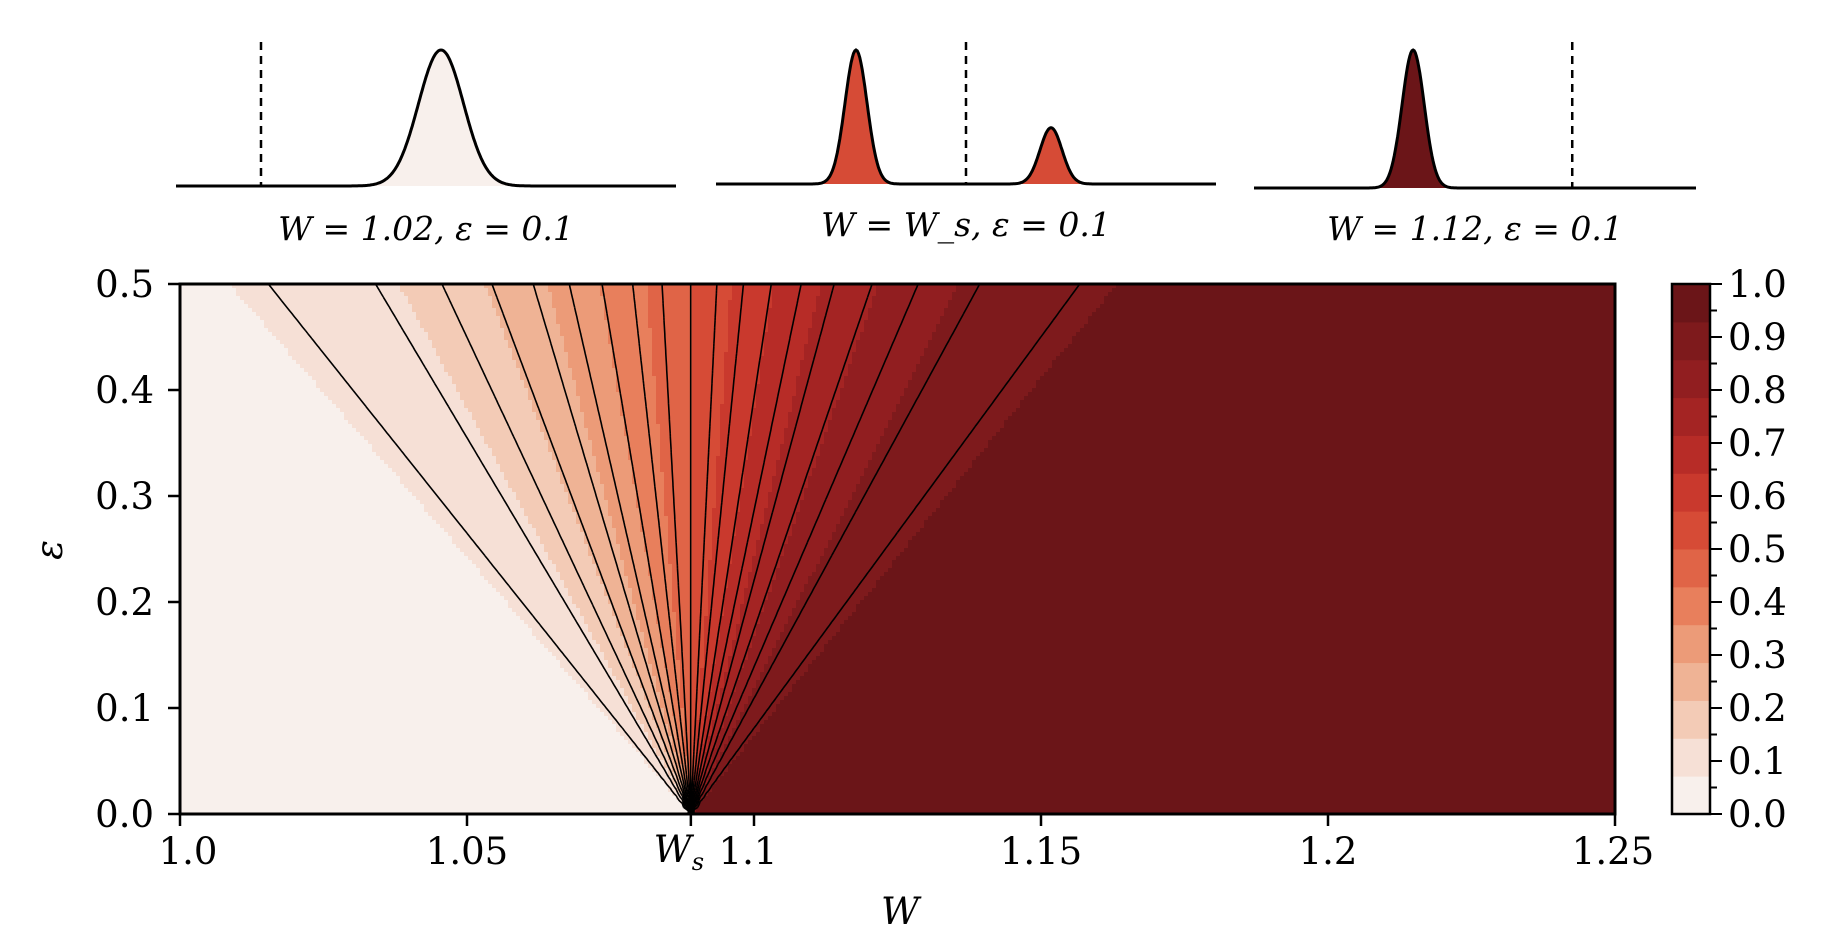 This screenshot has width=1839, height=946. I want to click on inset-density-curve, so click(1475, 119).